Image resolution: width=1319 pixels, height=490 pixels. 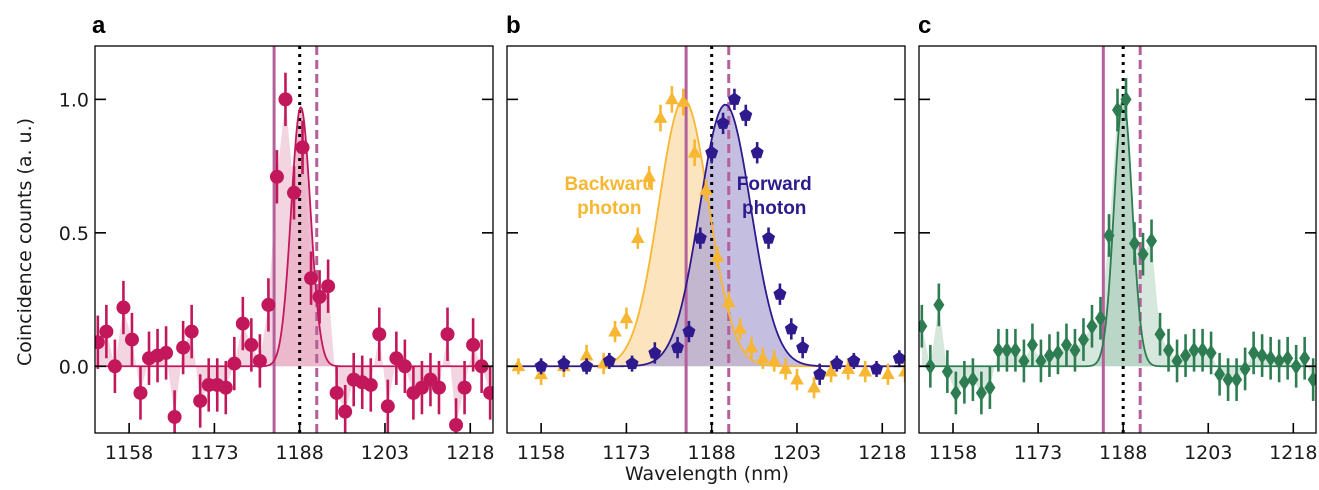 I want to click on xtick-label-a-3: 1203, so click(x=385, y=453).